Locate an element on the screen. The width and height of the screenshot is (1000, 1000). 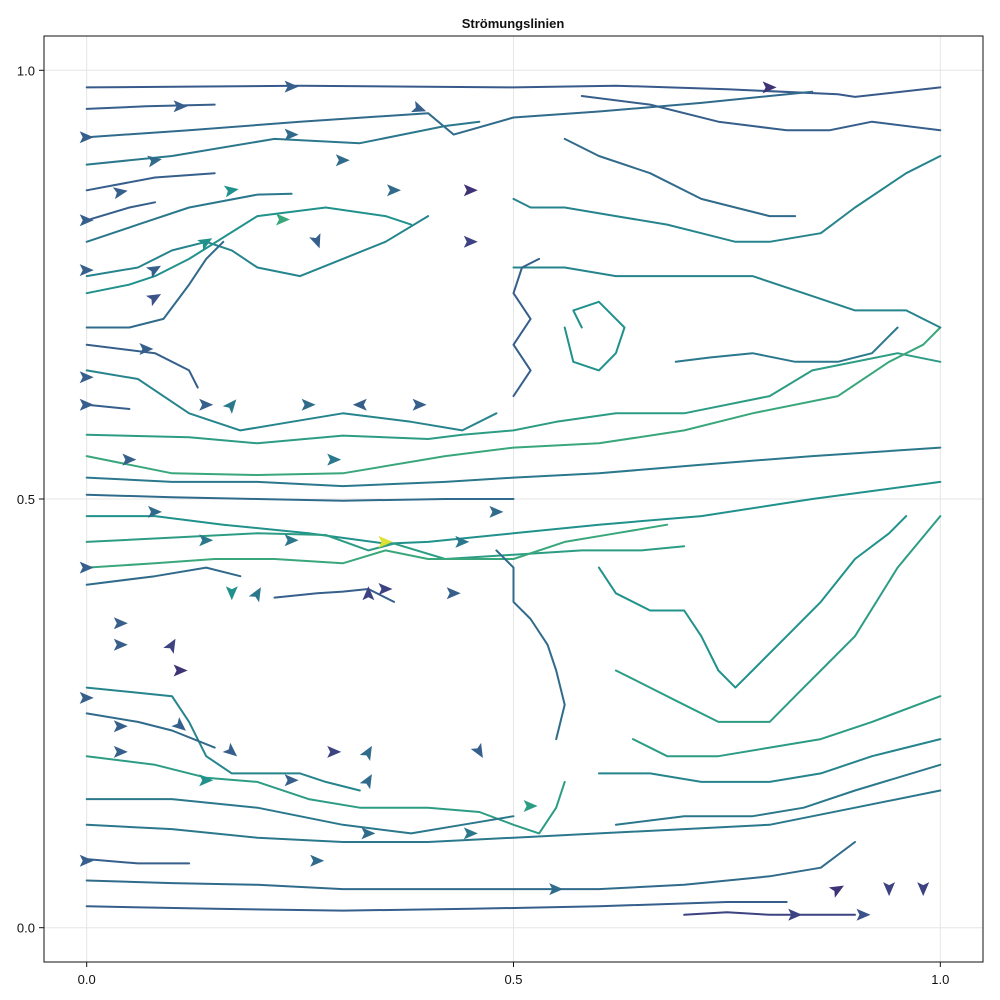
y-tick-label-2: 1.0 is located at coordinates (26, 70).